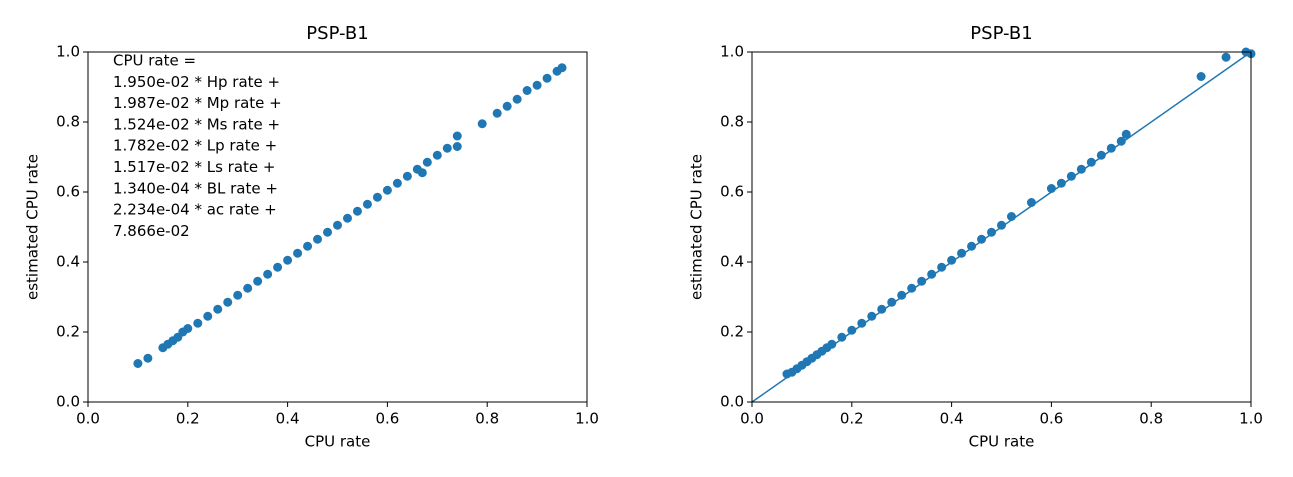 The width and height of the screenshot is (1293, 477). Describe the element at coordinates (151, 231) in the screenshot. I see `annotation-line: 7.866e-02` at that location.